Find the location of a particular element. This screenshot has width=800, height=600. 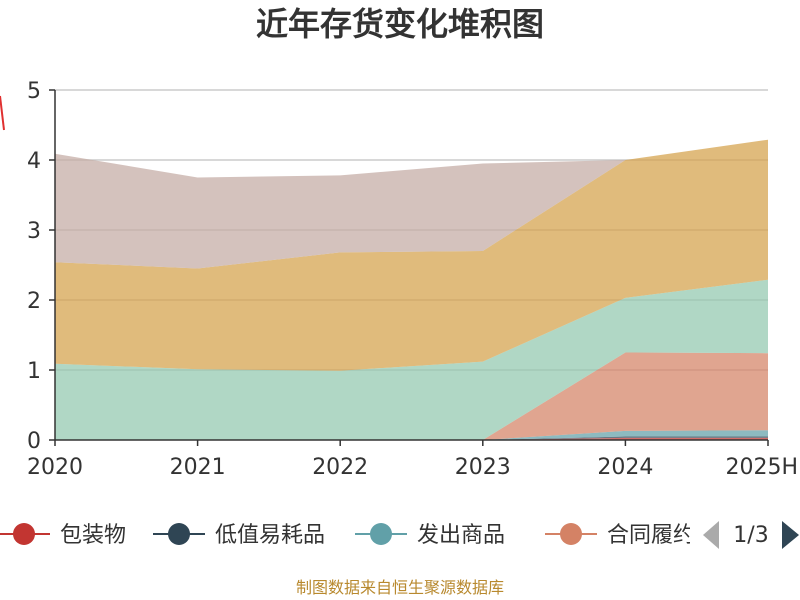

x-tick-label: 2021 is located at coordinates (198, 467).